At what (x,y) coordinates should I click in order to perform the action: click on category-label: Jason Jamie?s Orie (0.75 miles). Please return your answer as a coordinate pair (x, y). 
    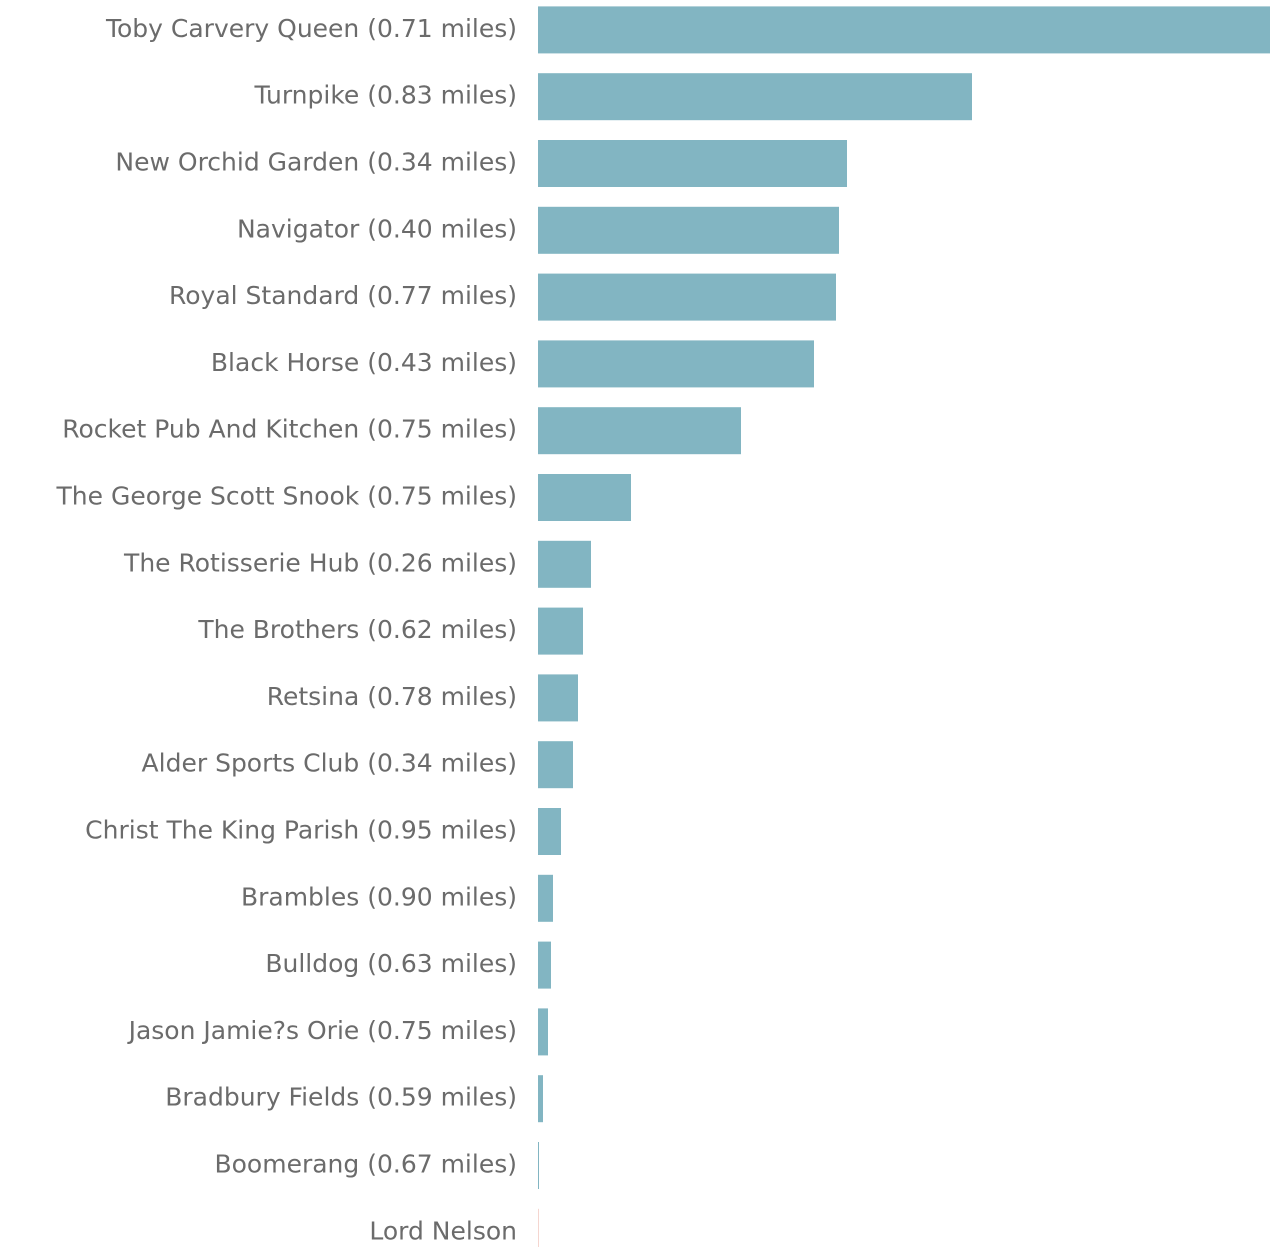
    Looking at the image, I should click on (322, 1030).